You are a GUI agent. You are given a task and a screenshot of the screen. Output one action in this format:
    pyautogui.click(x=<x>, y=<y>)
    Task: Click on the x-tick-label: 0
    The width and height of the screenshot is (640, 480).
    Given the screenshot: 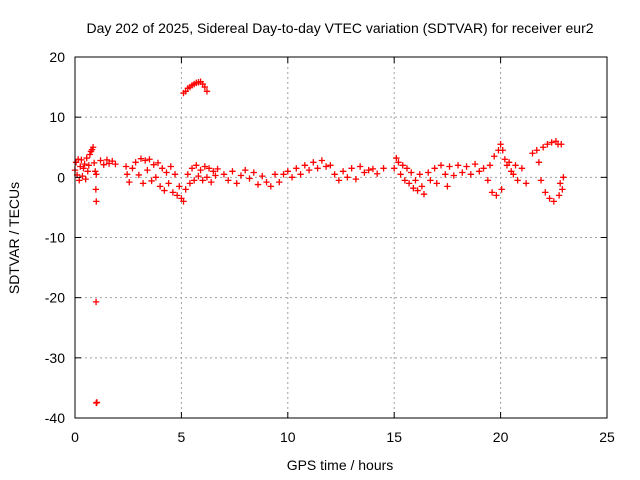 What is the action you would take?
    pyautogui.click(x=75, y=437)
    